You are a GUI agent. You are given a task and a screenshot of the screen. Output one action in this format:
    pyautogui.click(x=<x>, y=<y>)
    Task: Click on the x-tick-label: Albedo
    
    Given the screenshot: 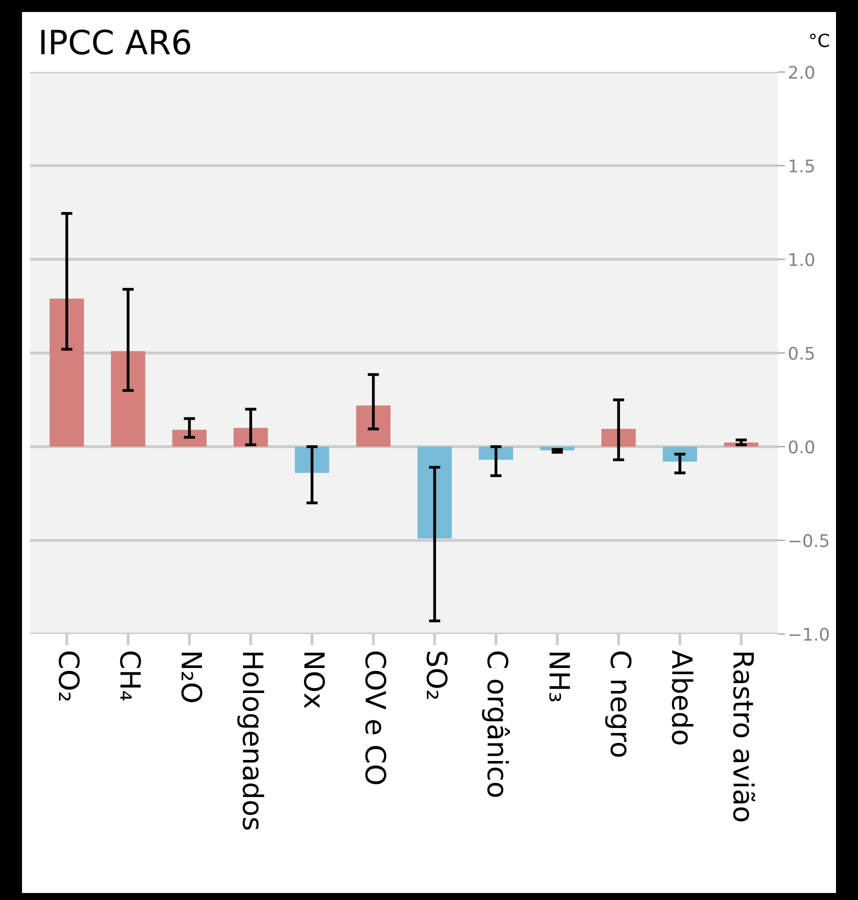 What is the action you would take?
    pyautogui.click(x=683, y=697)
    